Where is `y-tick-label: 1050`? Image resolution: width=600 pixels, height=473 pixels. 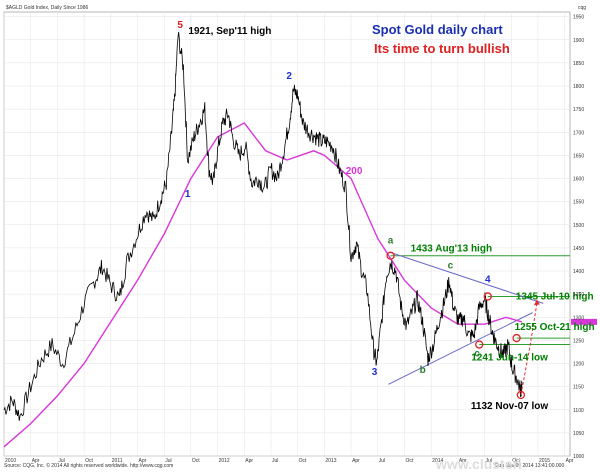 y-tick-label: 1050 is located at coordinates (578, 434).